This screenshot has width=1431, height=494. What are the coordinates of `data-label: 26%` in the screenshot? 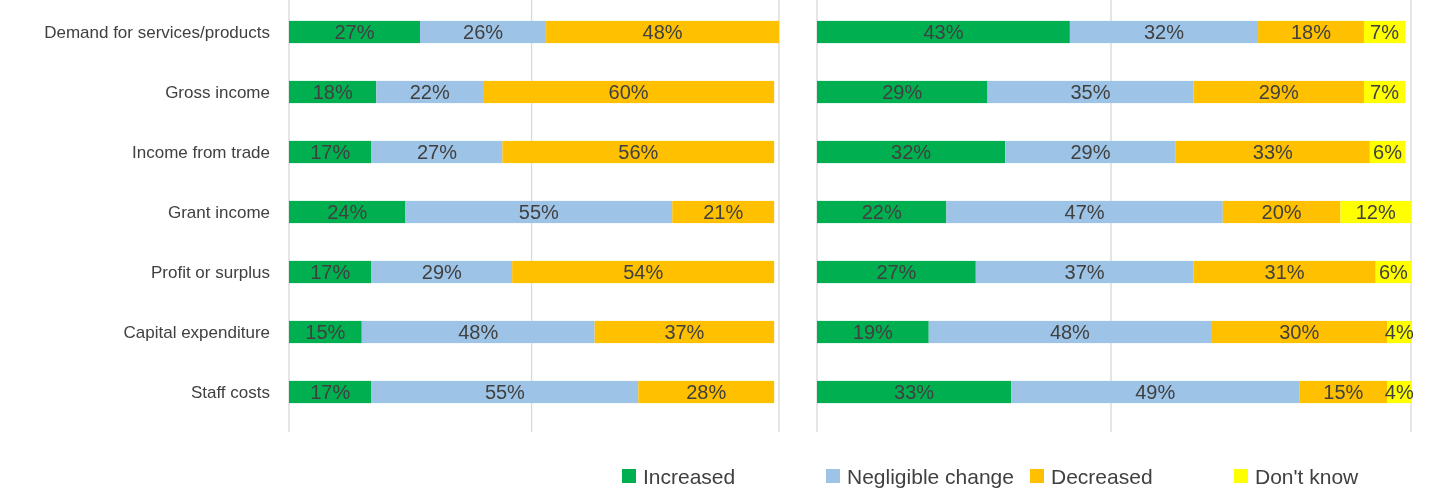 It's located at (483, 32).